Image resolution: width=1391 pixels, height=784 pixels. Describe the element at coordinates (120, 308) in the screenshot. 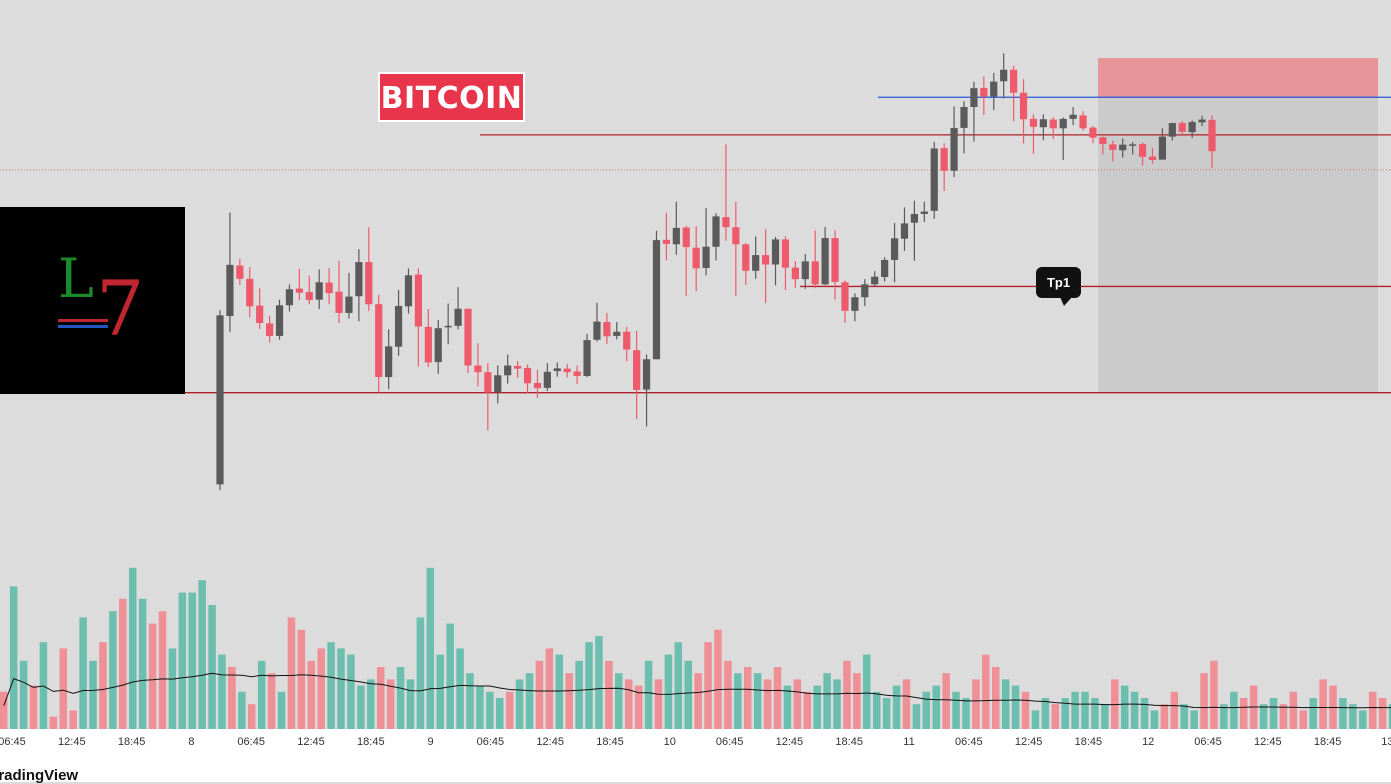

I see `logo-number: 7` at that location.